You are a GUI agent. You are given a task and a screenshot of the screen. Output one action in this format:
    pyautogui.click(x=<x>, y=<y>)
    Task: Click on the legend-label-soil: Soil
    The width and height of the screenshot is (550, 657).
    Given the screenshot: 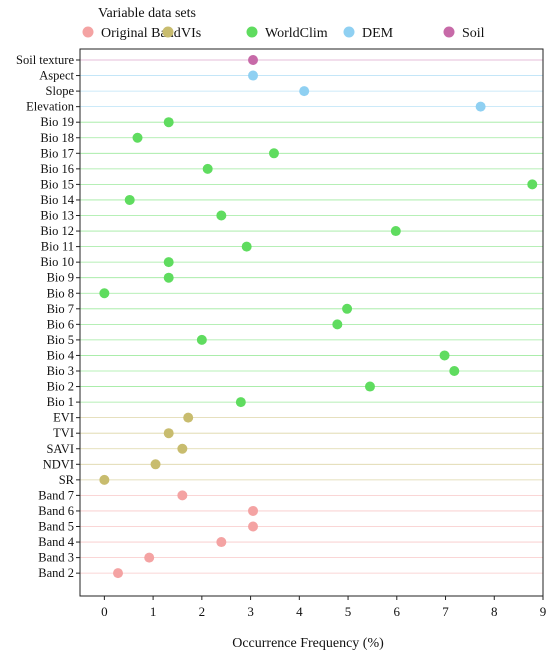 What is the action you would take?
    pyautogui.click(x=473, y=33)
    